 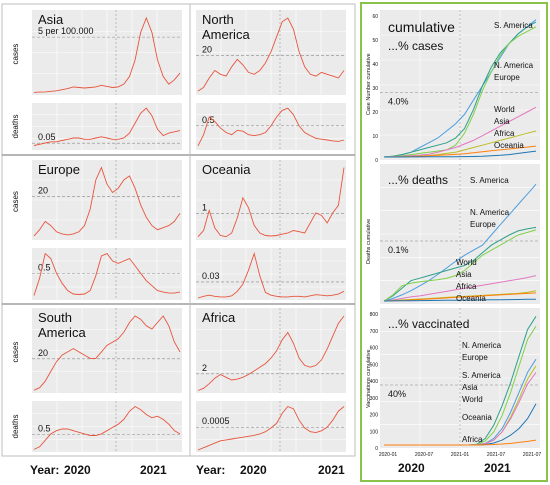 What do you see at coordinates (481, 375) in the screenshot?
I see `vaccinated-series-label-s-america: S. America` at bounding box center [481, 375].